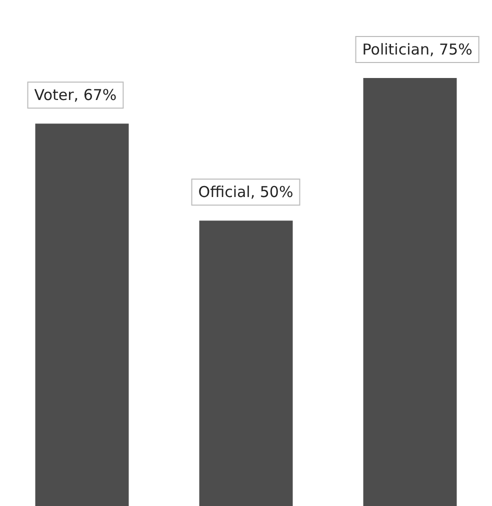  What do you see at coordinates (246, 192) in the screenshot?
I see `data-label: Official, 50%` at bounding box center [246, 192].